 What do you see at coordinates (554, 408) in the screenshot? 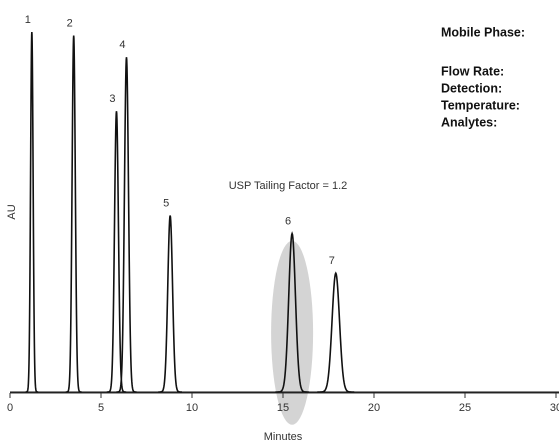
I see `x-tick-label: 30` at bounding box center [554, 408].